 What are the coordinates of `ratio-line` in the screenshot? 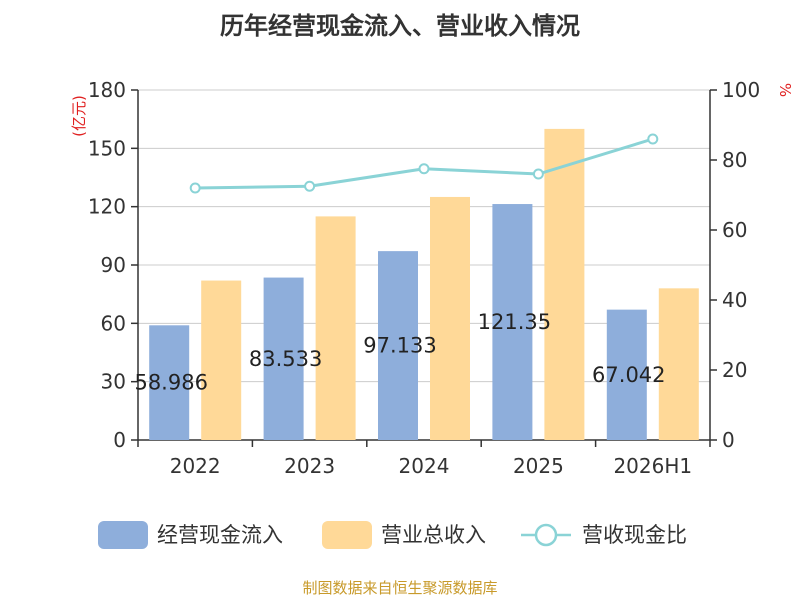 It's located at (424, 163).